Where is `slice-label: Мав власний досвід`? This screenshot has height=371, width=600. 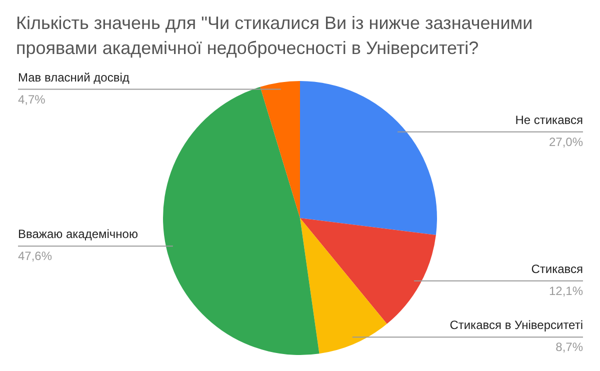
slice-label: Мав власний досвід is located at coordinates (74, 77).